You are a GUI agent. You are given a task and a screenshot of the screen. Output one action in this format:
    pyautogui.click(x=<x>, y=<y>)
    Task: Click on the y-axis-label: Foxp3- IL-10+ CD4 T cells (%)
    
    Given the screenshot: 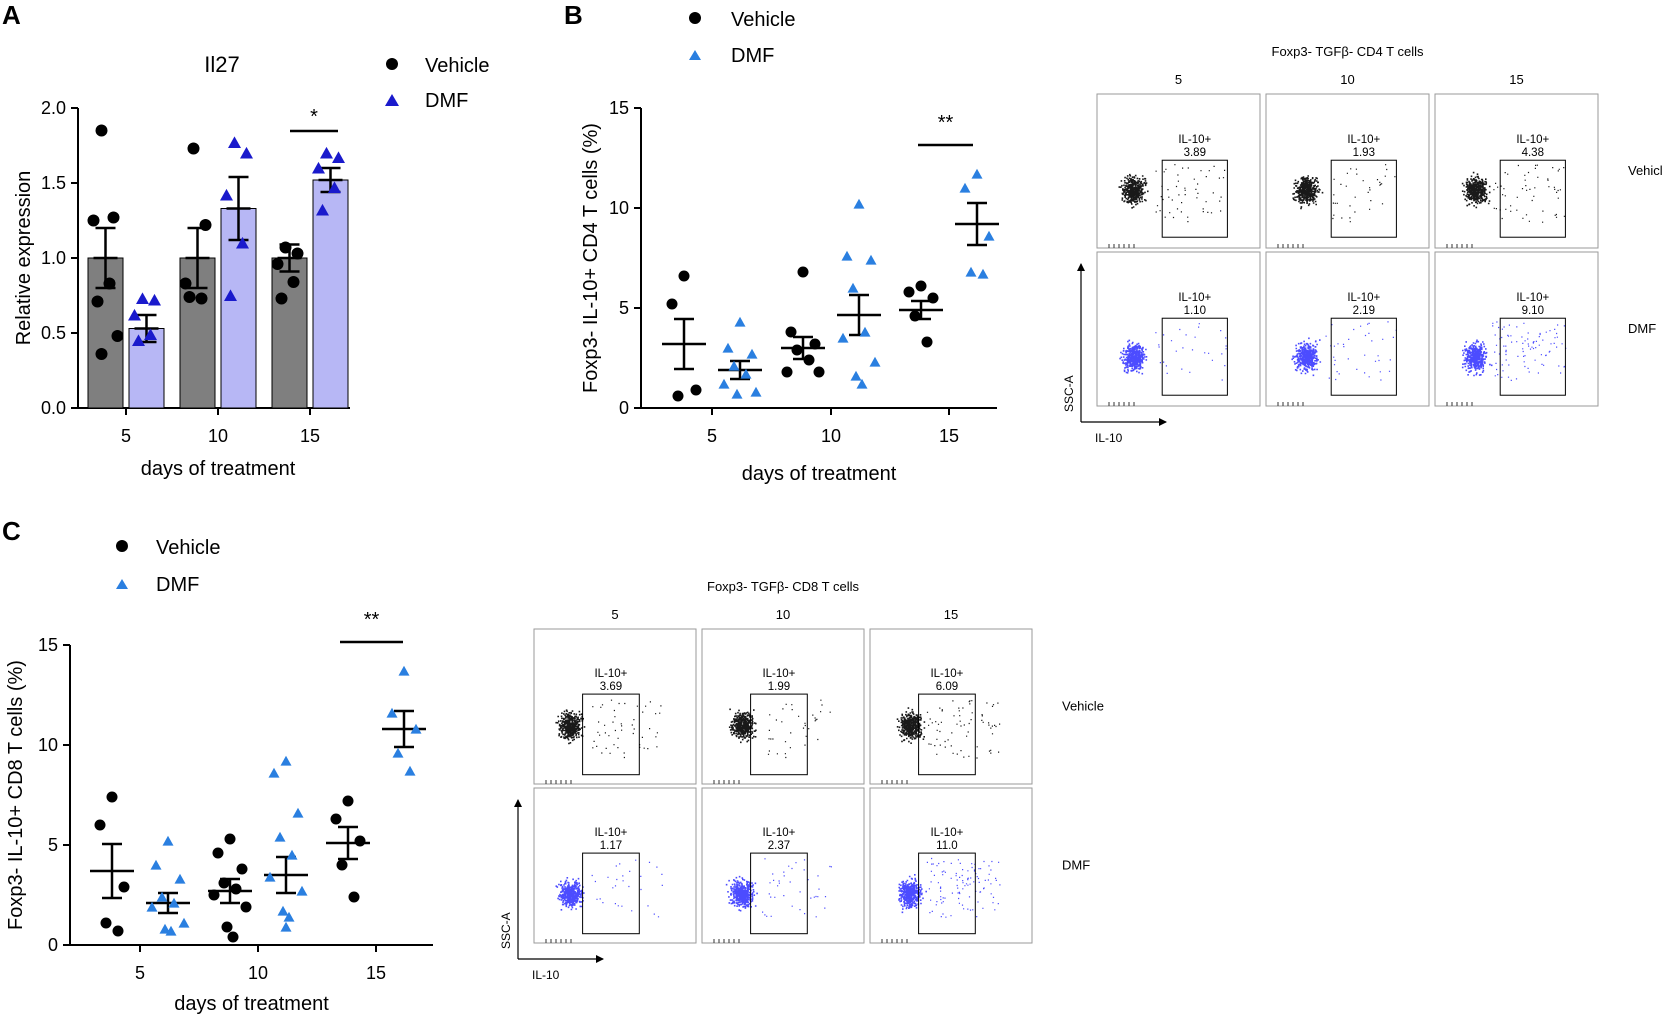 What is the action you would take?
    pyautogui.click(x=591, y=258)
    